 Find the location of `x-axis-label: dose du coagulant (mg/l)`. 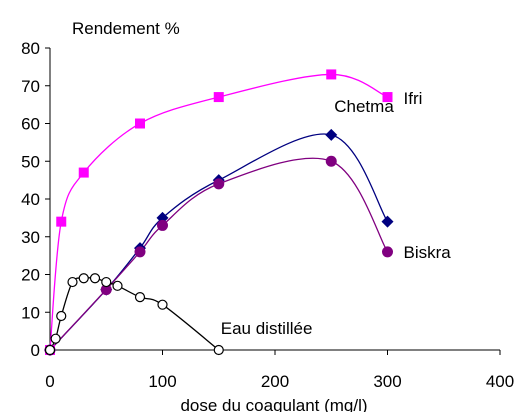

x-axis-label: dose du coagulant (mg/l) is located at coordinates (273, 404).